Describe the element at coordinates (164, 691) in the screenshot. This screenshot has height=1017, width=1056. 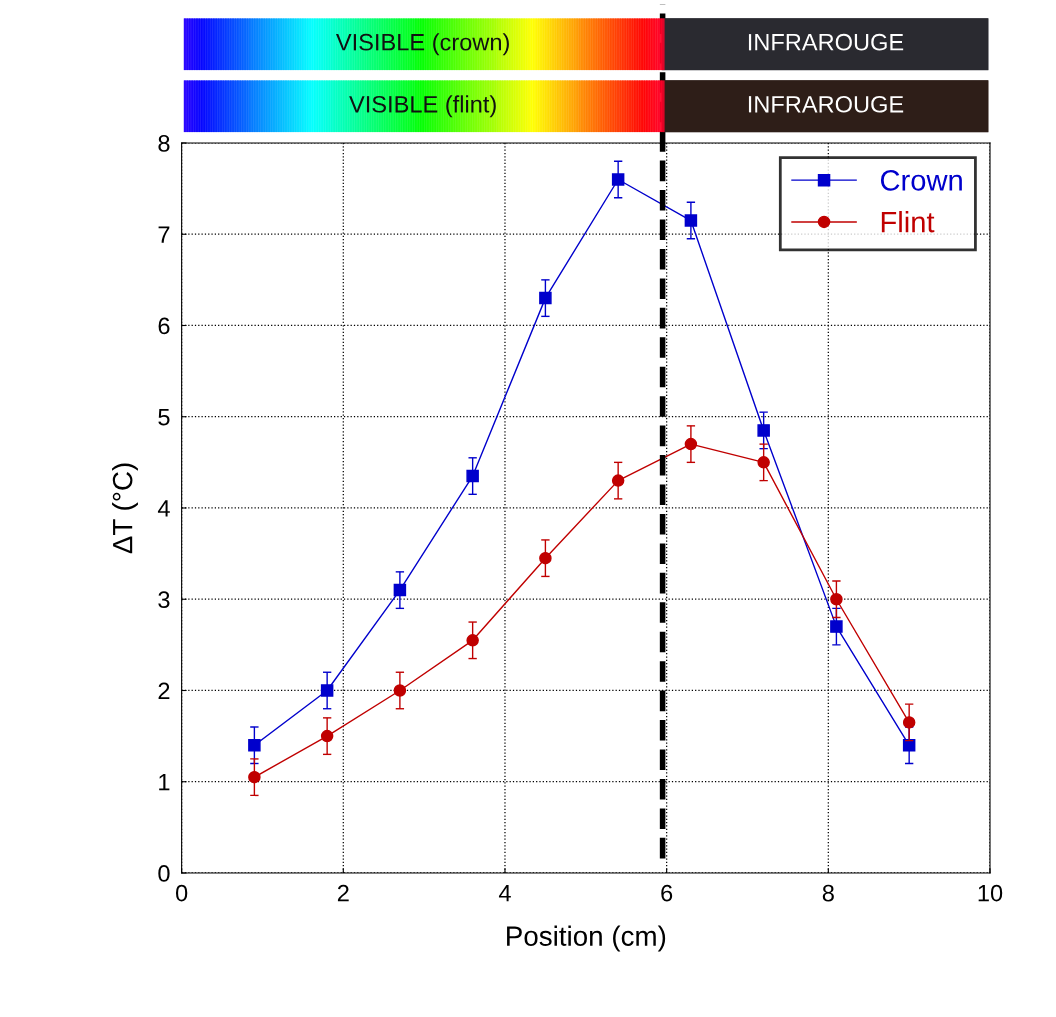
I see `y-tick-label: 2` at that location.